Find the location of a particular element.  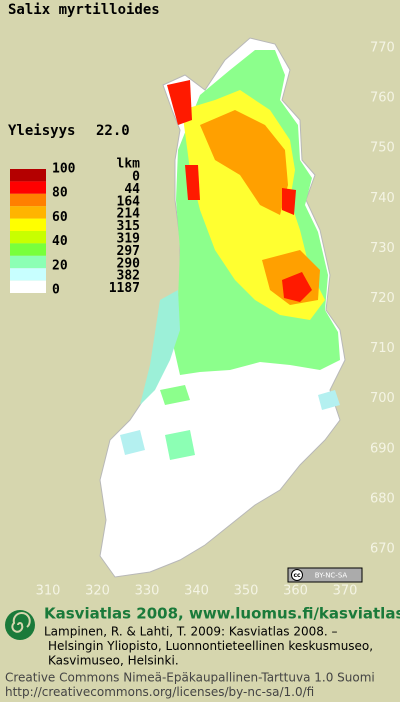

legend-scale-label: 20 is located at coordinates (60, 265).